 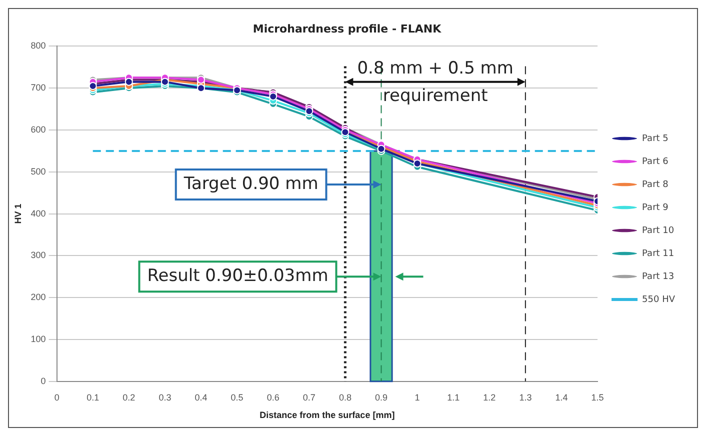 I want to click on legend-label: 550 HV, so click(x=659, y=299).